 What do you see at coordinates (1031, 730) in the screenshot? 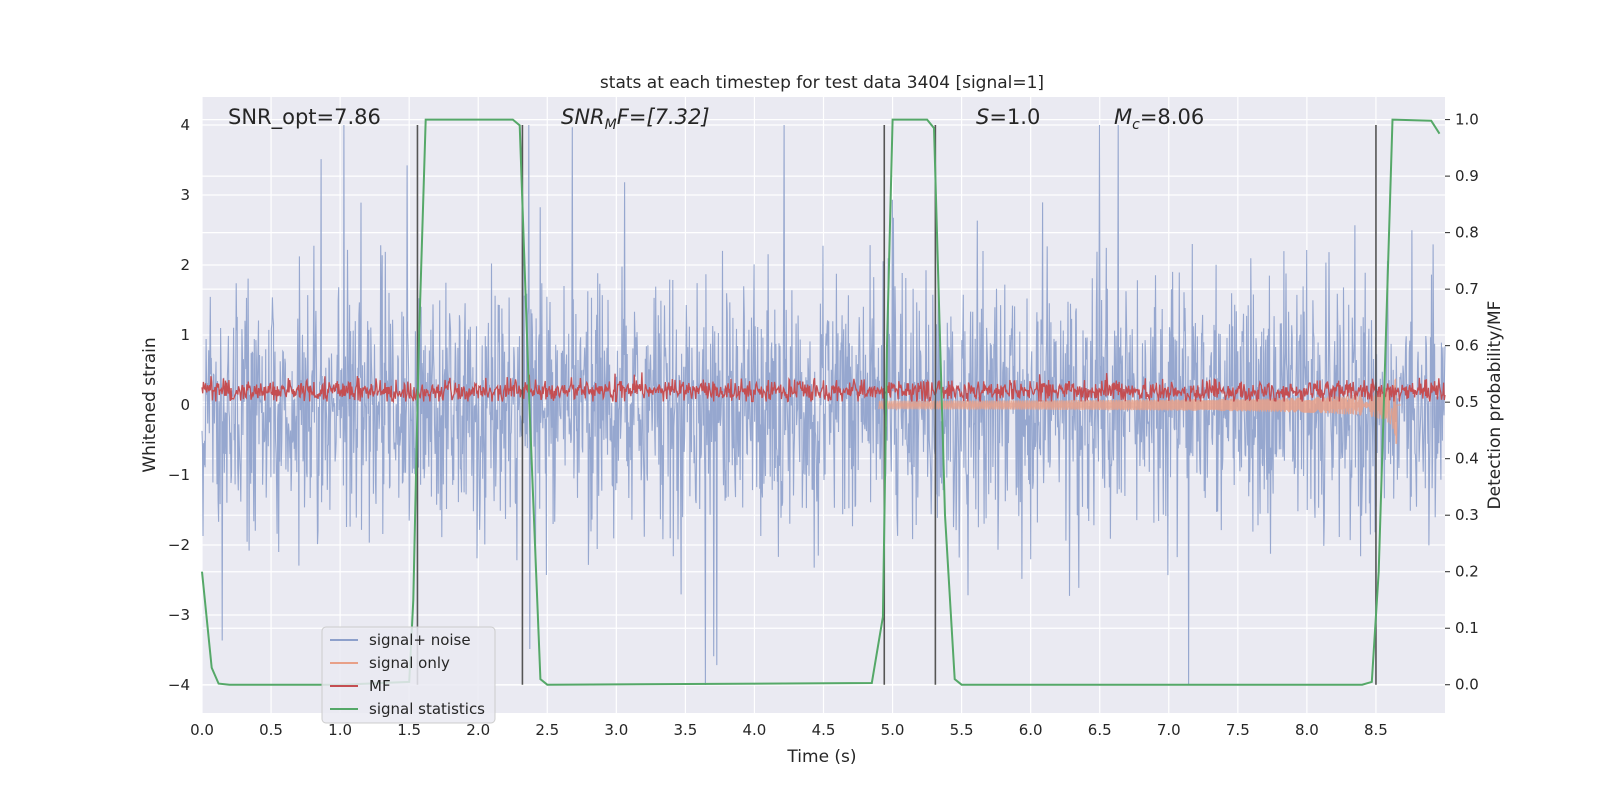
I see `x-tick-label-12: 6.0` at bounding box center [1031, 730].